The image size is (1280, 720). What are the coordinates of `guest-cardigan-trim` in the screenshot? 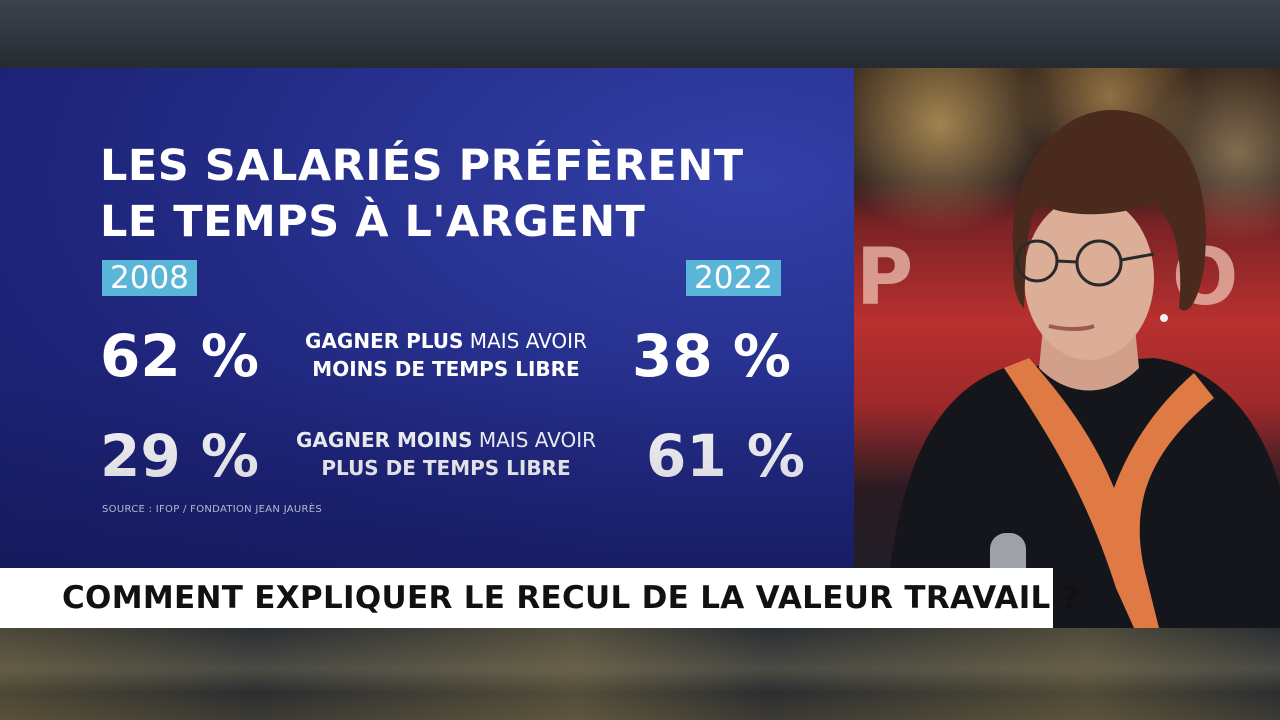 It's located at (1109, 493).